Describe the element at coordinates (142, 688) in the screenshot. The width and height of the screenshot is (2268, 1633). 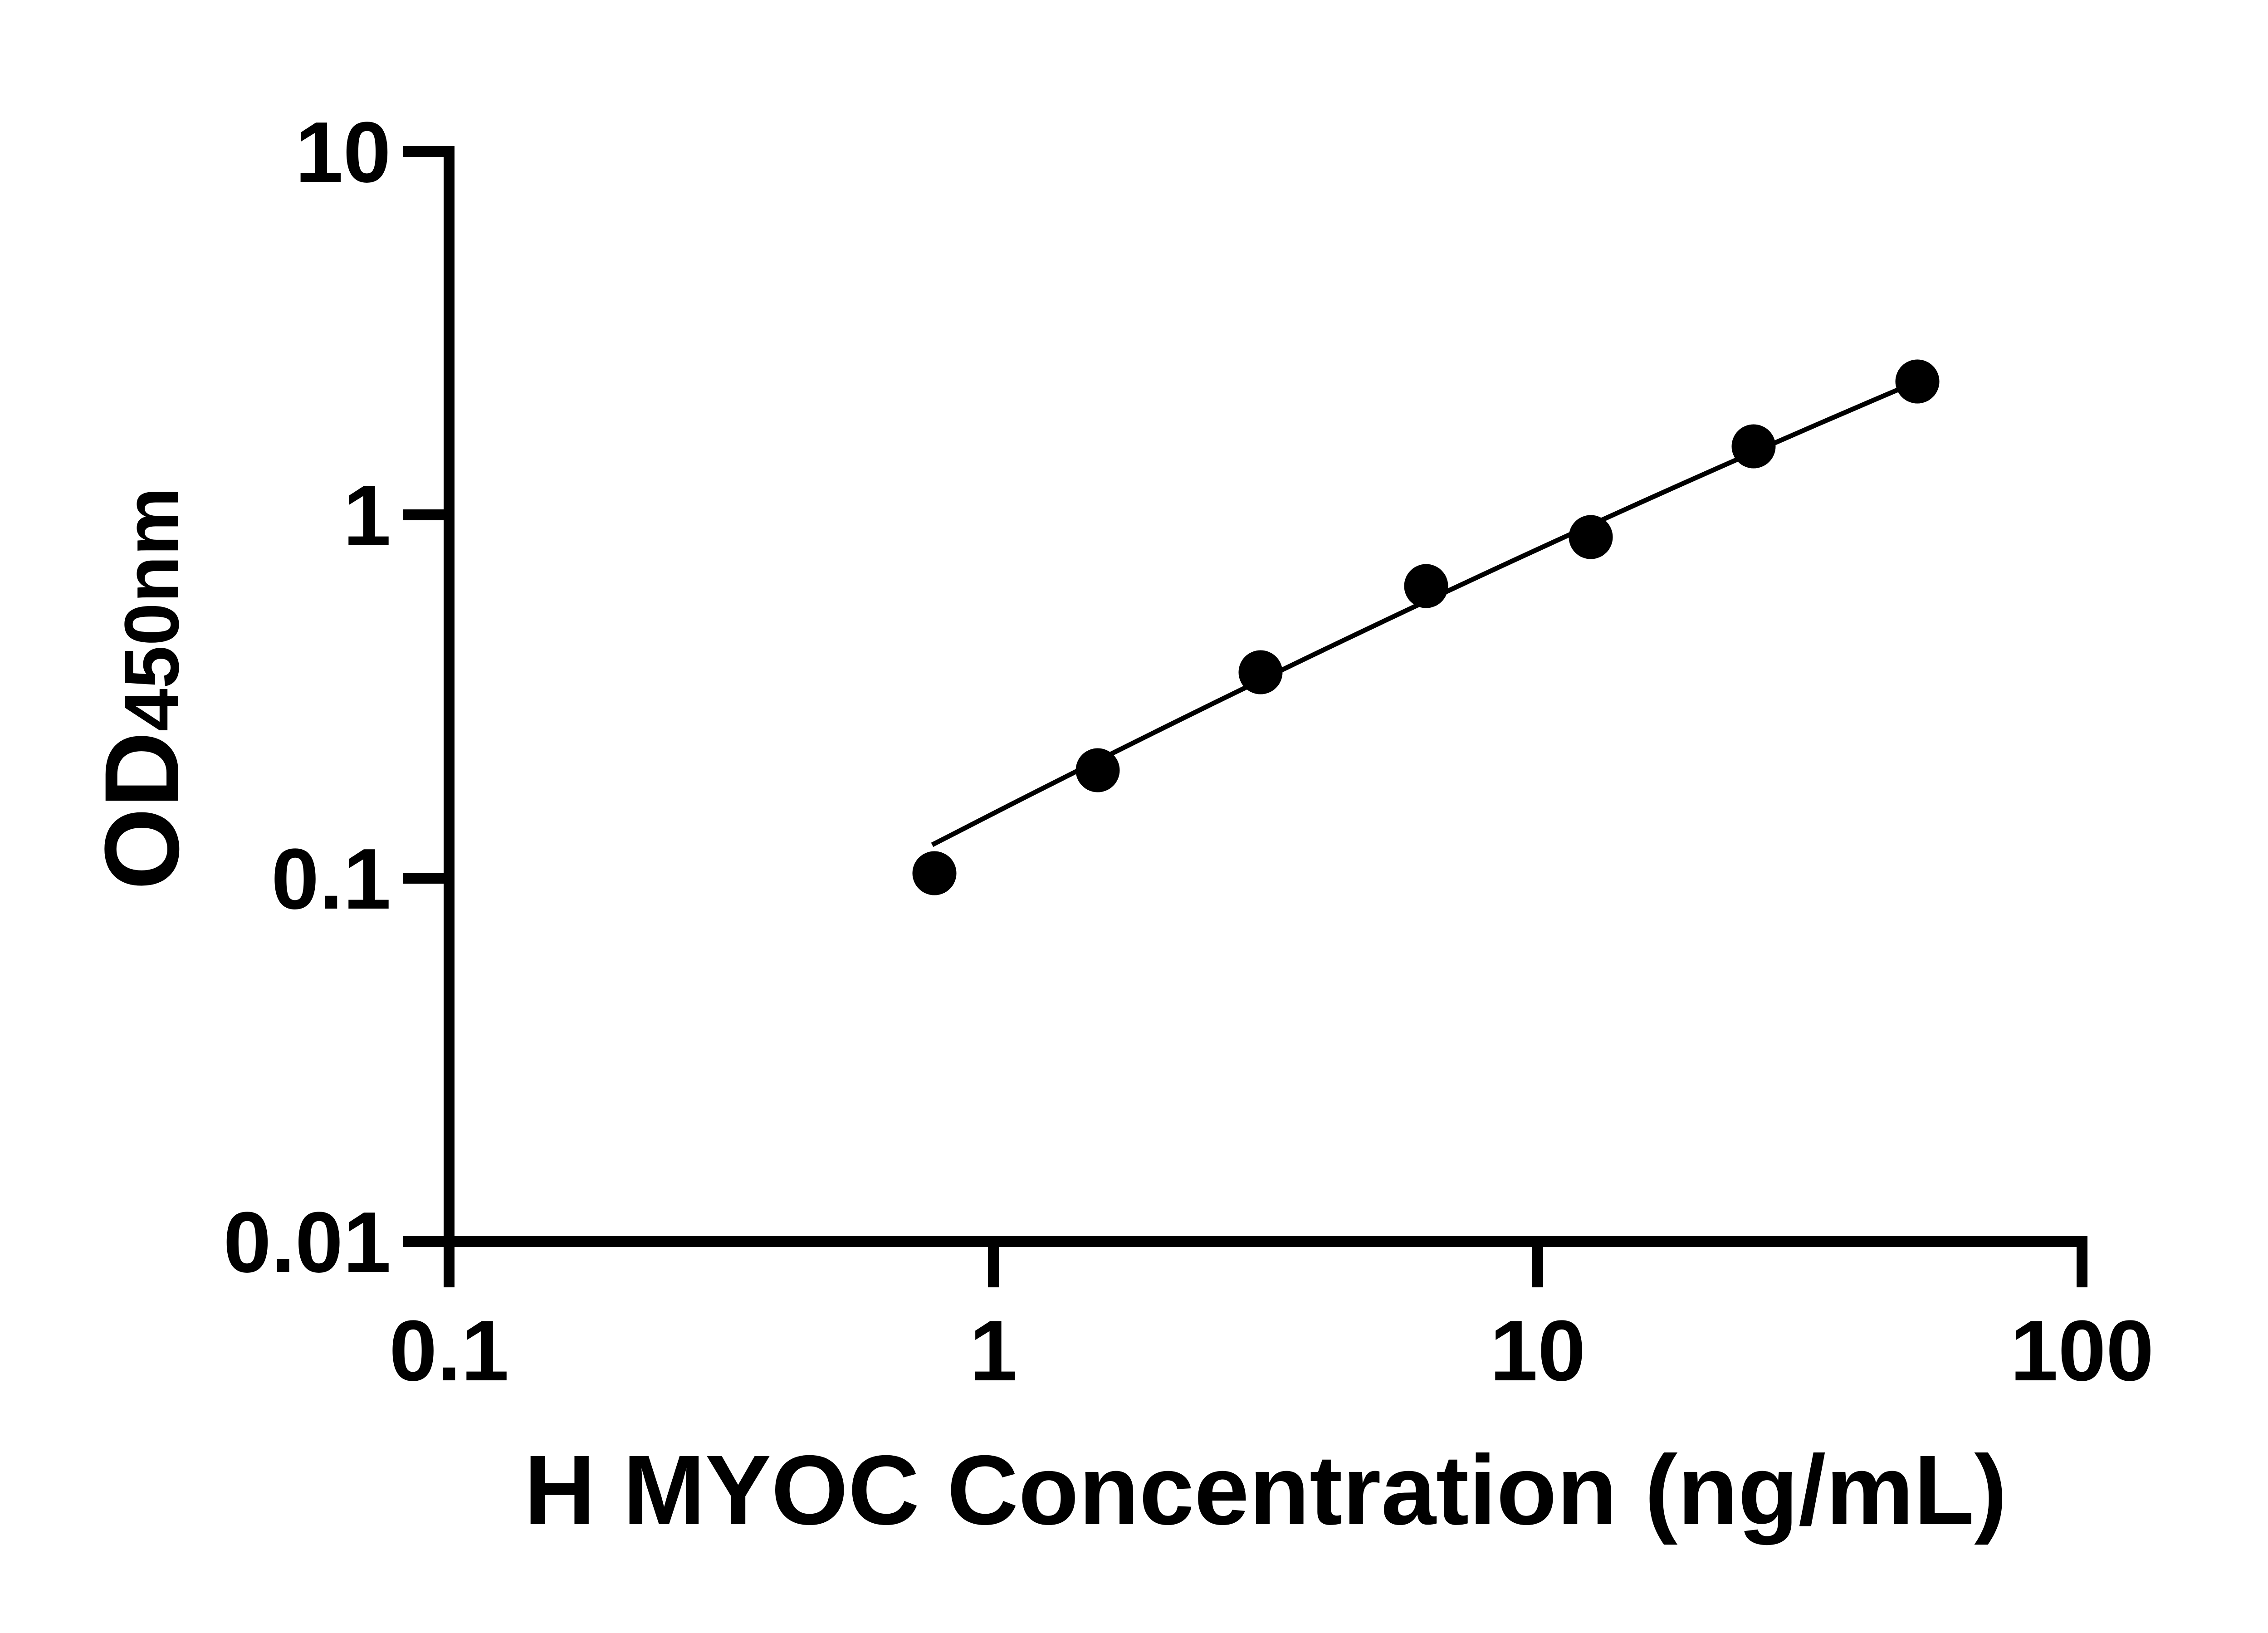
I see `svg-text: OD450nm` at that location.